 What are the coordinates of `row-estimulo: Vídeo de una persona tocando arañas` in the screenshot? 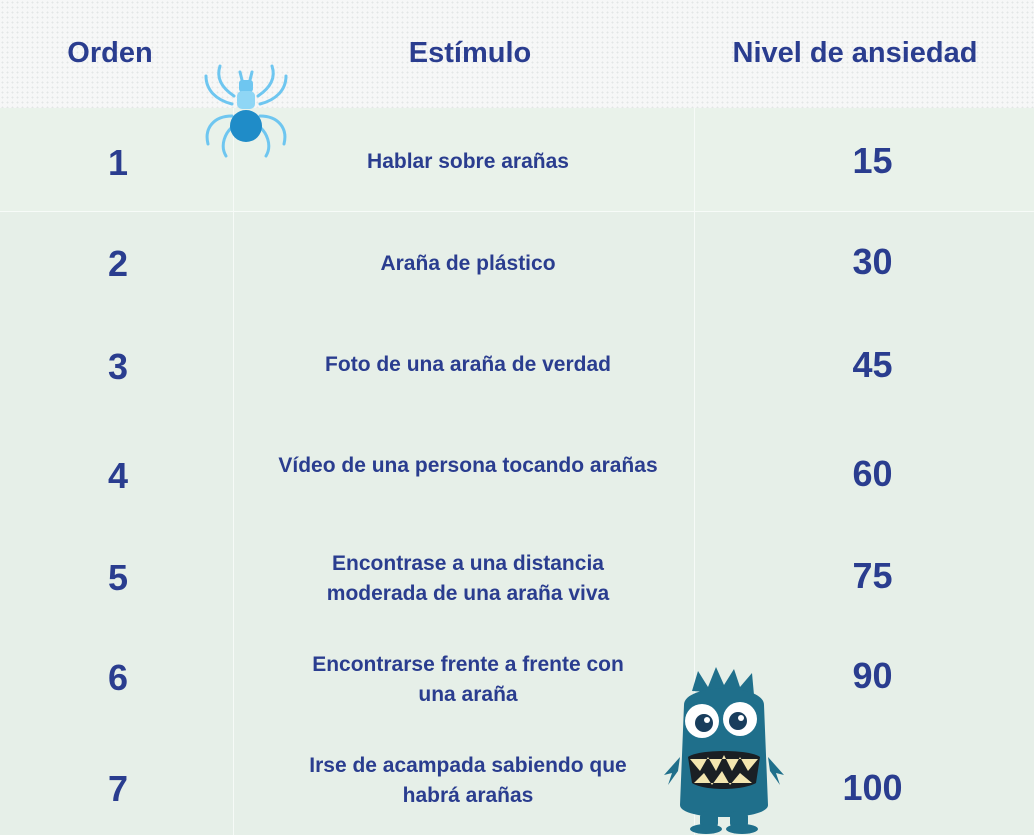 It's located at (468, 465).